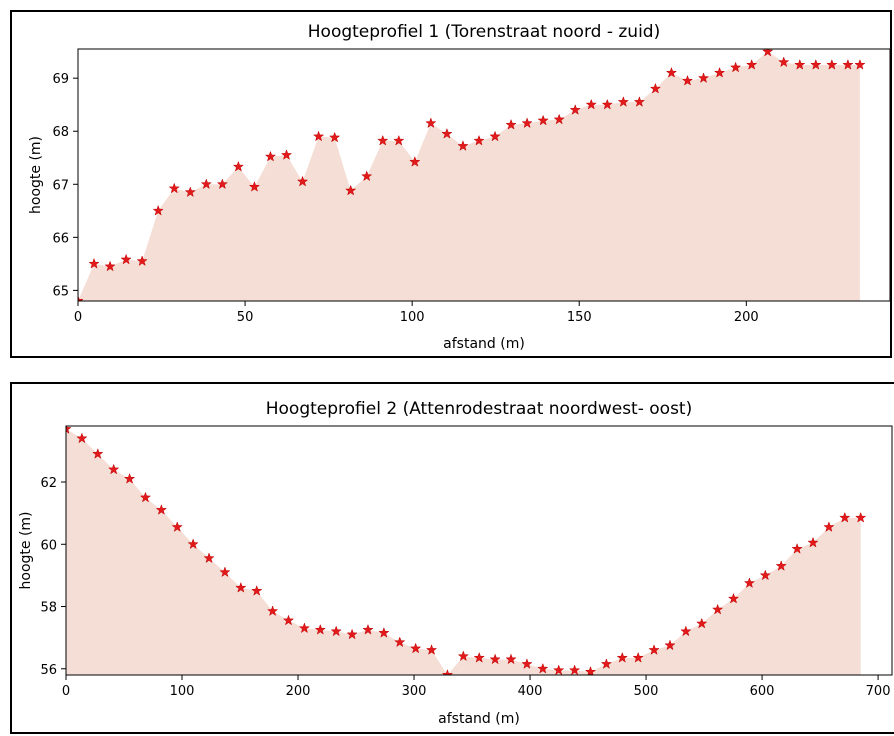 The height and width of the screenshot is (736, 894). I want to click on chart-2-y-tick-label: 58, so click(48, 608).